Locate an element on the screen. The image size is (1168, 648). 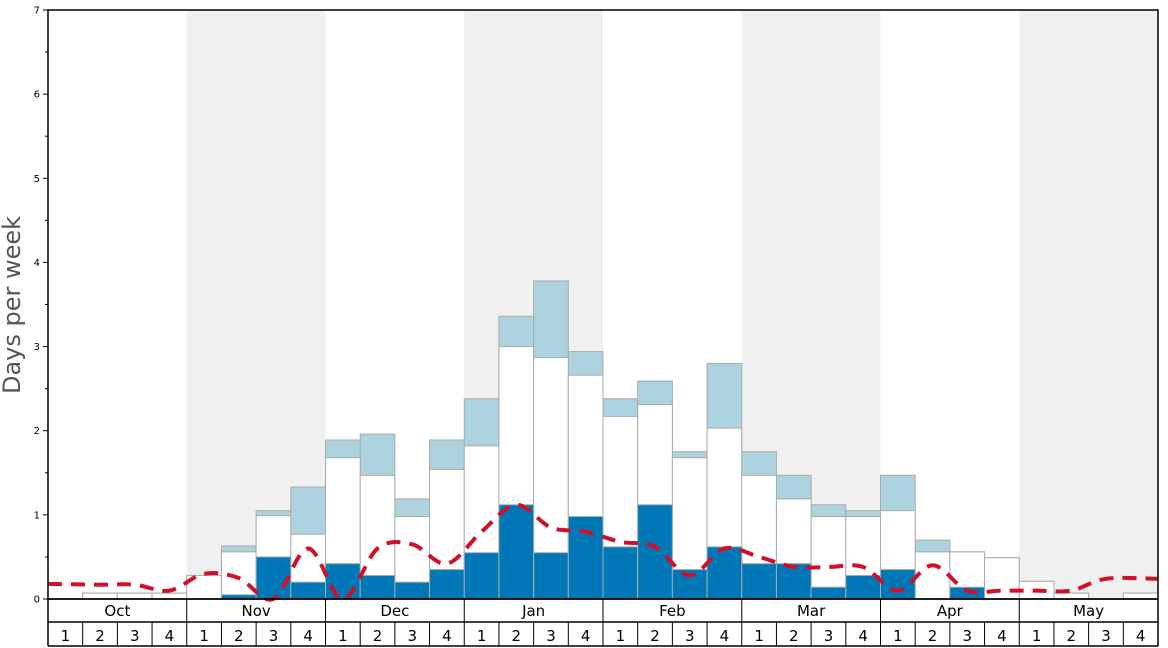
y-tick-label: 0 is located at coordinates (37, 600).